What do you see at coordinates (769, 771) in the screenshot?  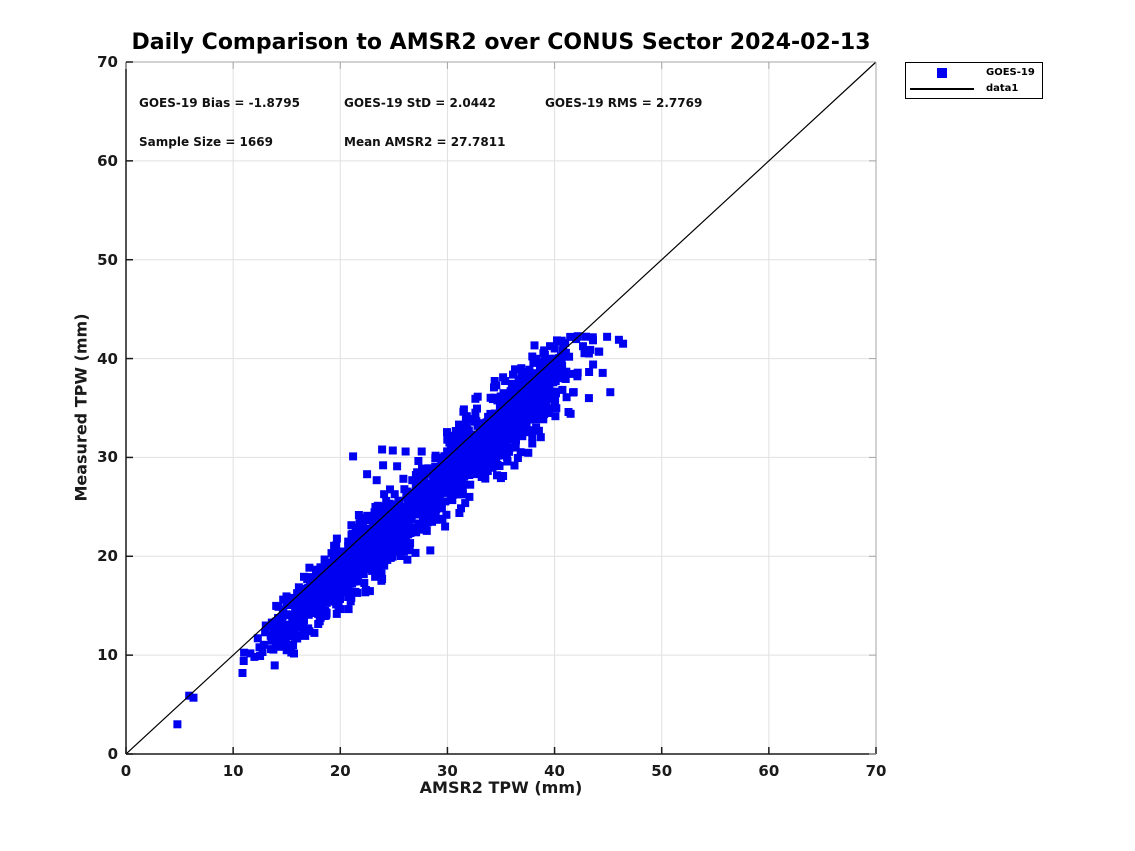 I see `x-tick-label: 60` at bounding box center [769, 771].